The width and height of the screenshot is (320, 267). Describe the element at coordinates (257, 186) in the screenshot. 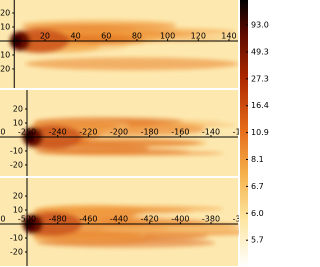

I see `colorbar-tick-label: 6.7` at that location.